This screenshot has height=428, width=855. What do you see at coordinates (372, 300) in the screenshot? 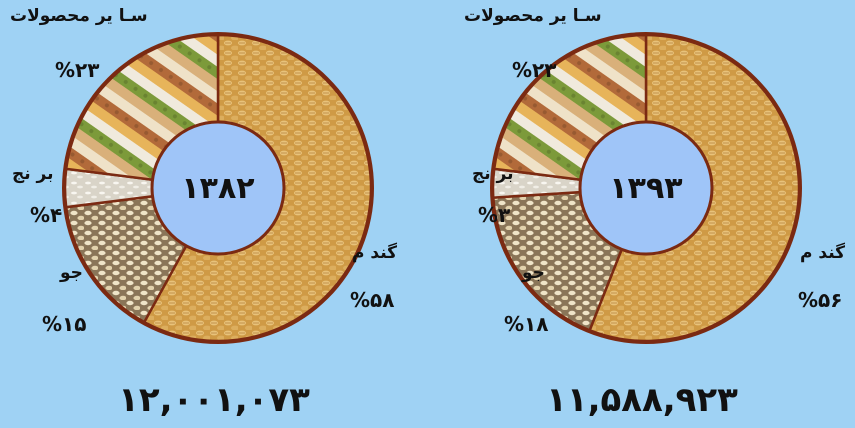
I see `slice-pct-wheat: %۵۸` at bounding box center [372, 300].